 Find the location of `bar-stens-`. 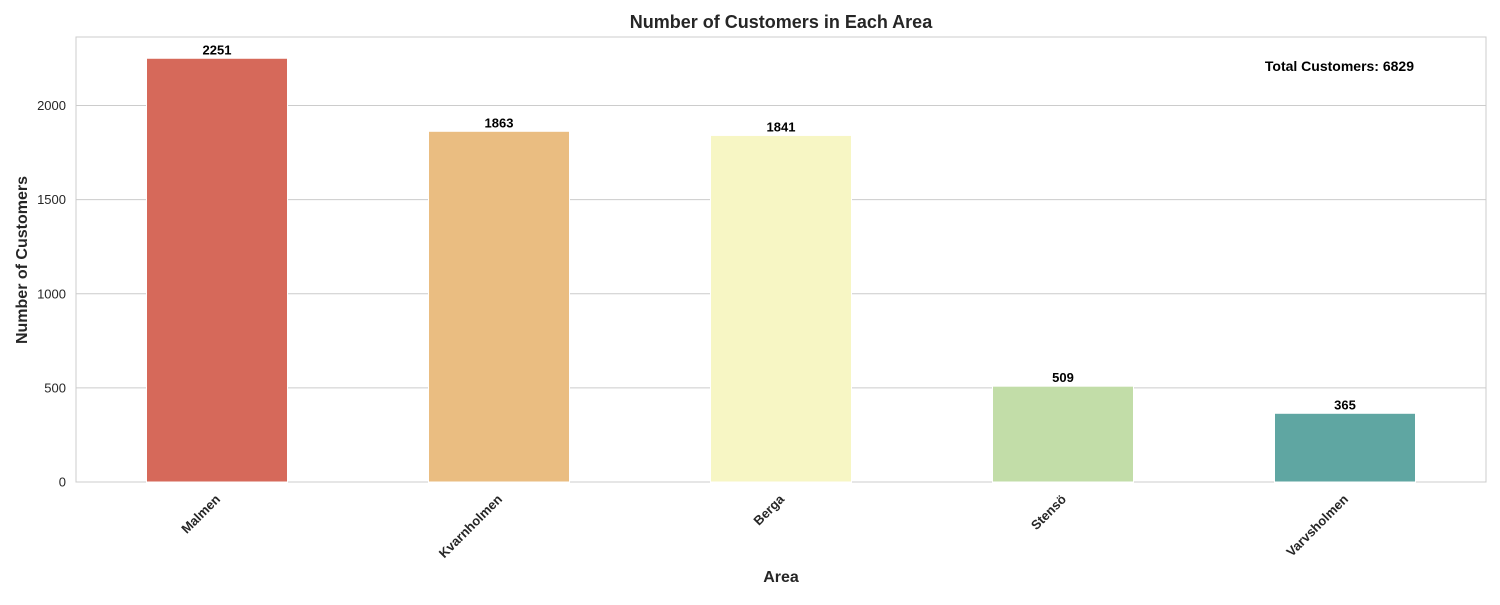

bar-stens- is located at coordinates (1063, 434).